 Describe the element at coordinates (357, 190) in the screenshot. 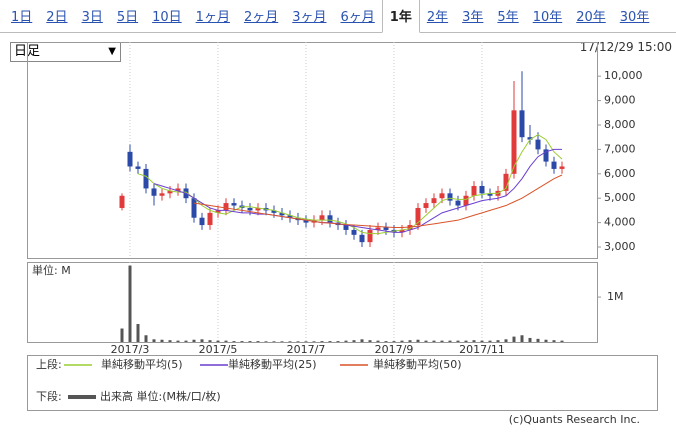

I see `moving-average-line` at that location.